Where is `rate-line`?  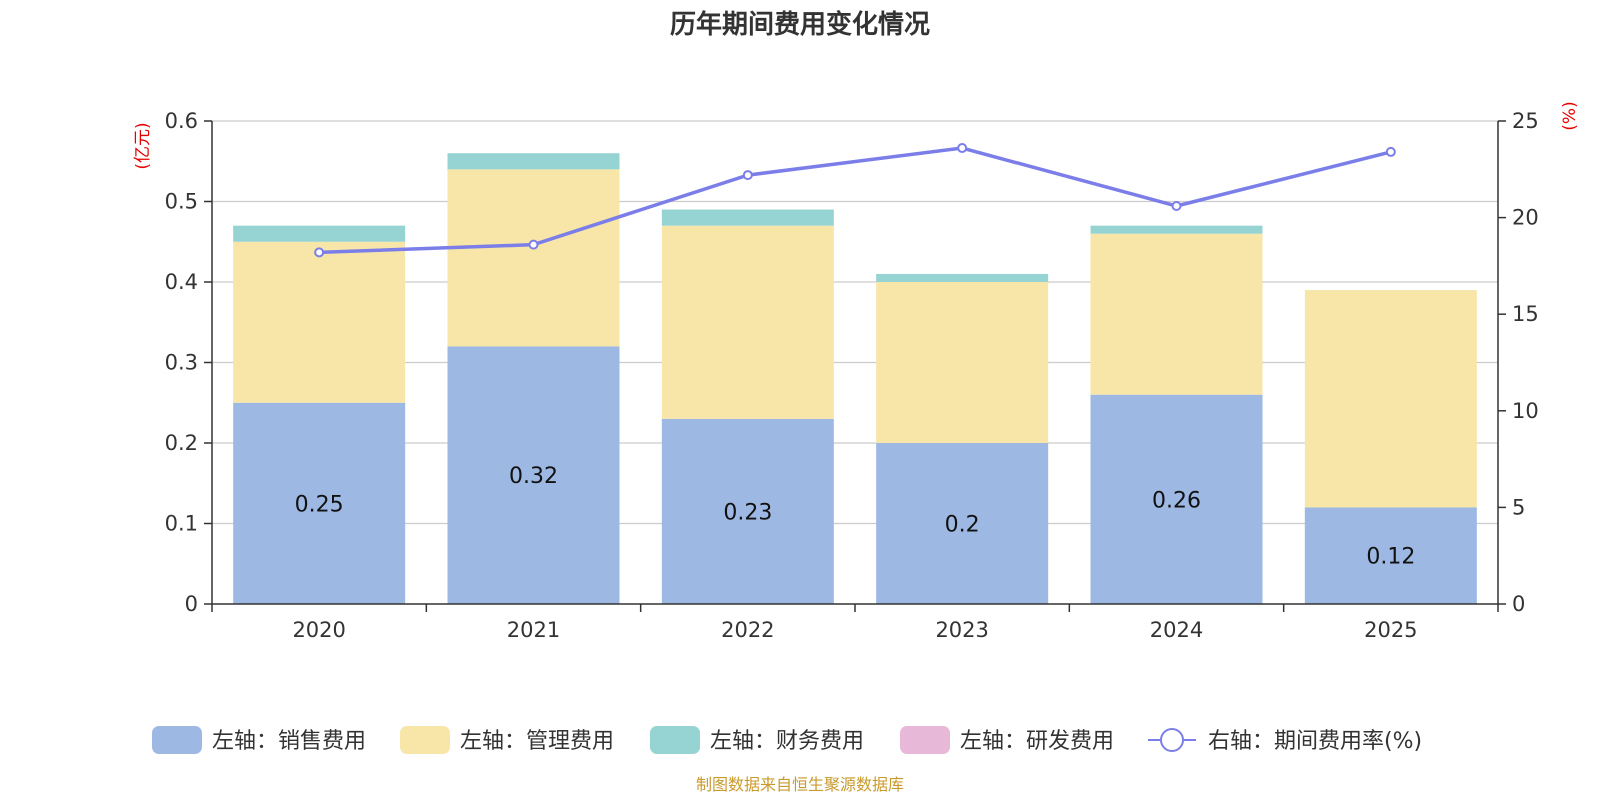
rate-line is located at coordinates (855, 200).